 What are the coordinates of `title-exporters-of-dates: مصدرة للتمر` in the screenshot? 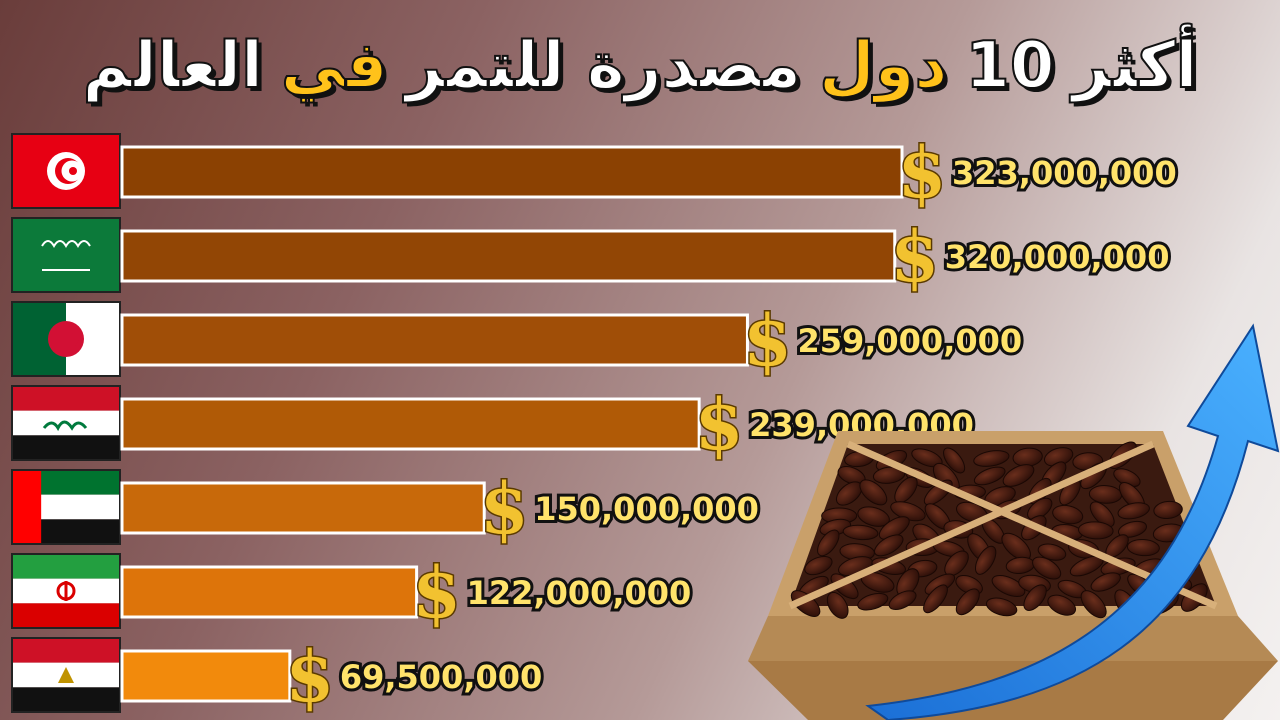 It's located at (604, 66).